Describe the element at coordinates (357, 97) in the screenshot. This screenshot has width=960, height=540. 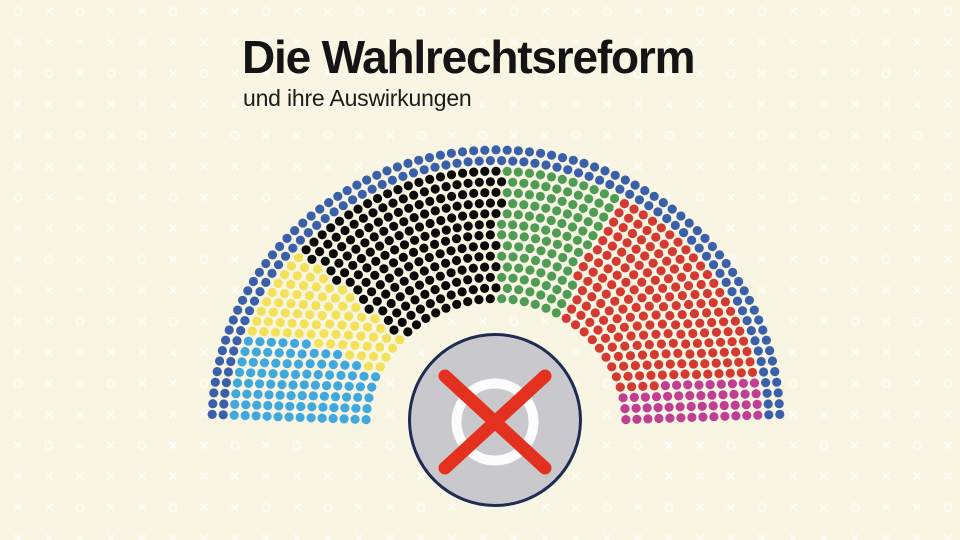
I see `page-subtitle: und ihre Auswirkungen` at that location.